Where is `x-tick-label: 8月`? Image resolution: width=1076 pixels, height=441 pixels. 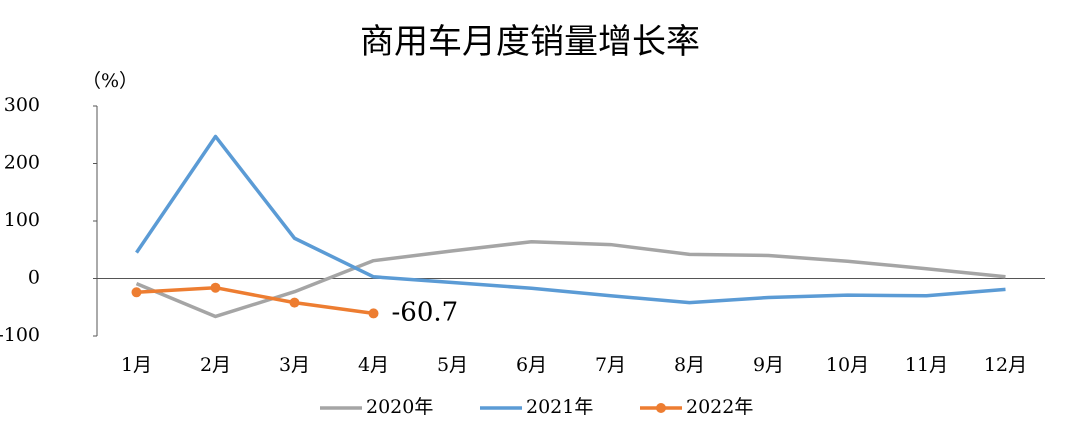 x-tick-label: 8月 is located at coordinates (689, 365).